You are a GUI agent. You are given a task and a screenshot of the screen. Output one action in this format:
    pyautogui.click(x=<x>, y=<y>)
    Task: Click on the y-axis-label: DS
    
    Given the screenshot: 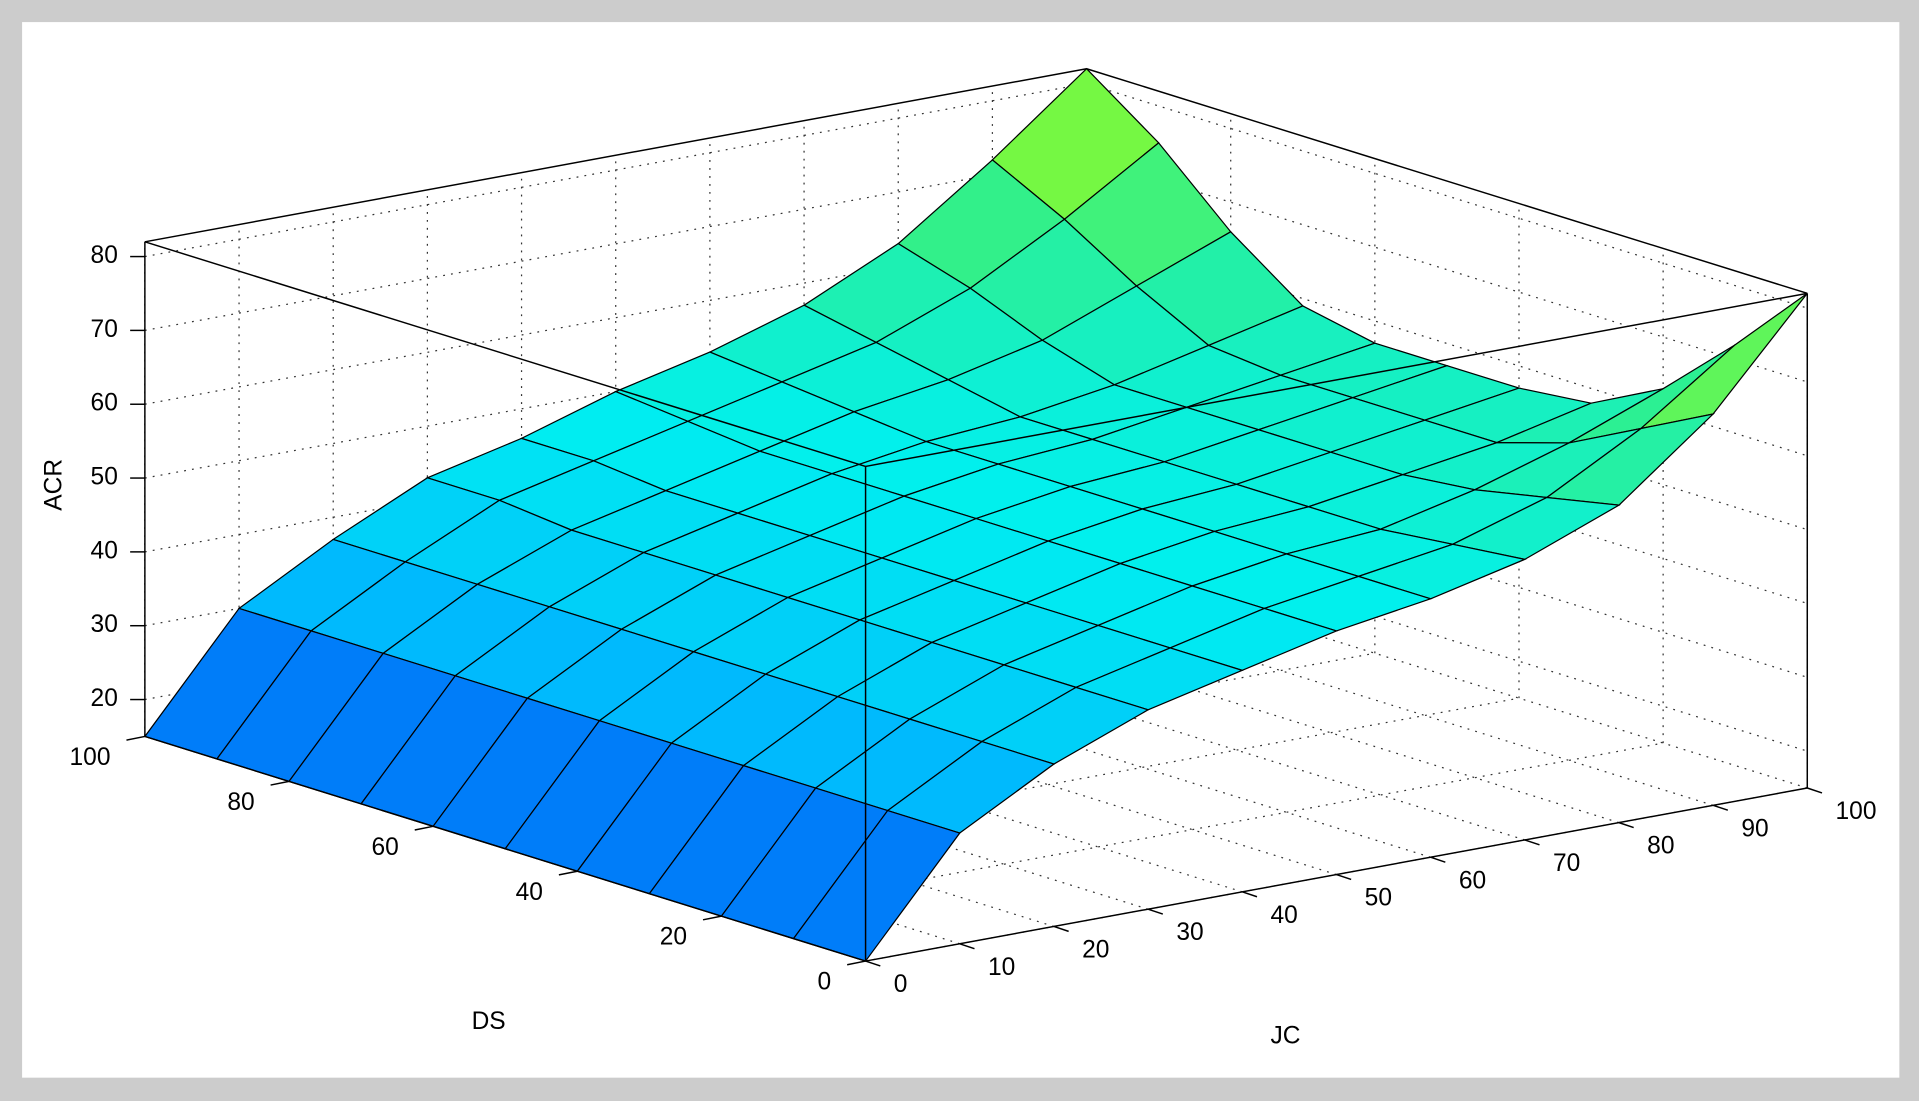 What is the action you would take?
    pyautogui.click(x=489, y=1021)
    